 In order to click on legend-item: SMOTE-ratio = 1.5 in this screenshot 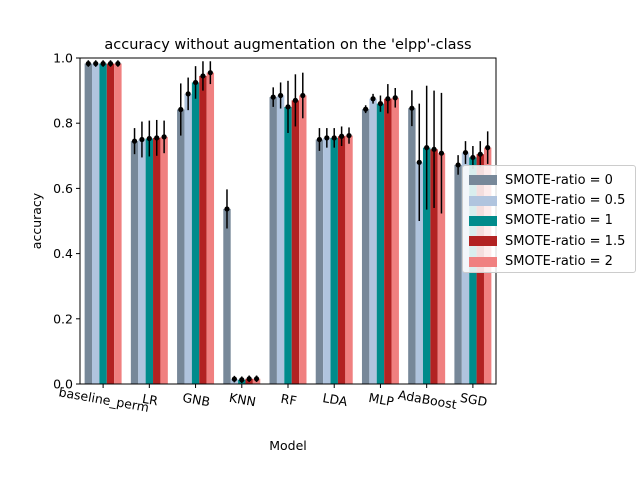, I will do `click(549, 241)`.